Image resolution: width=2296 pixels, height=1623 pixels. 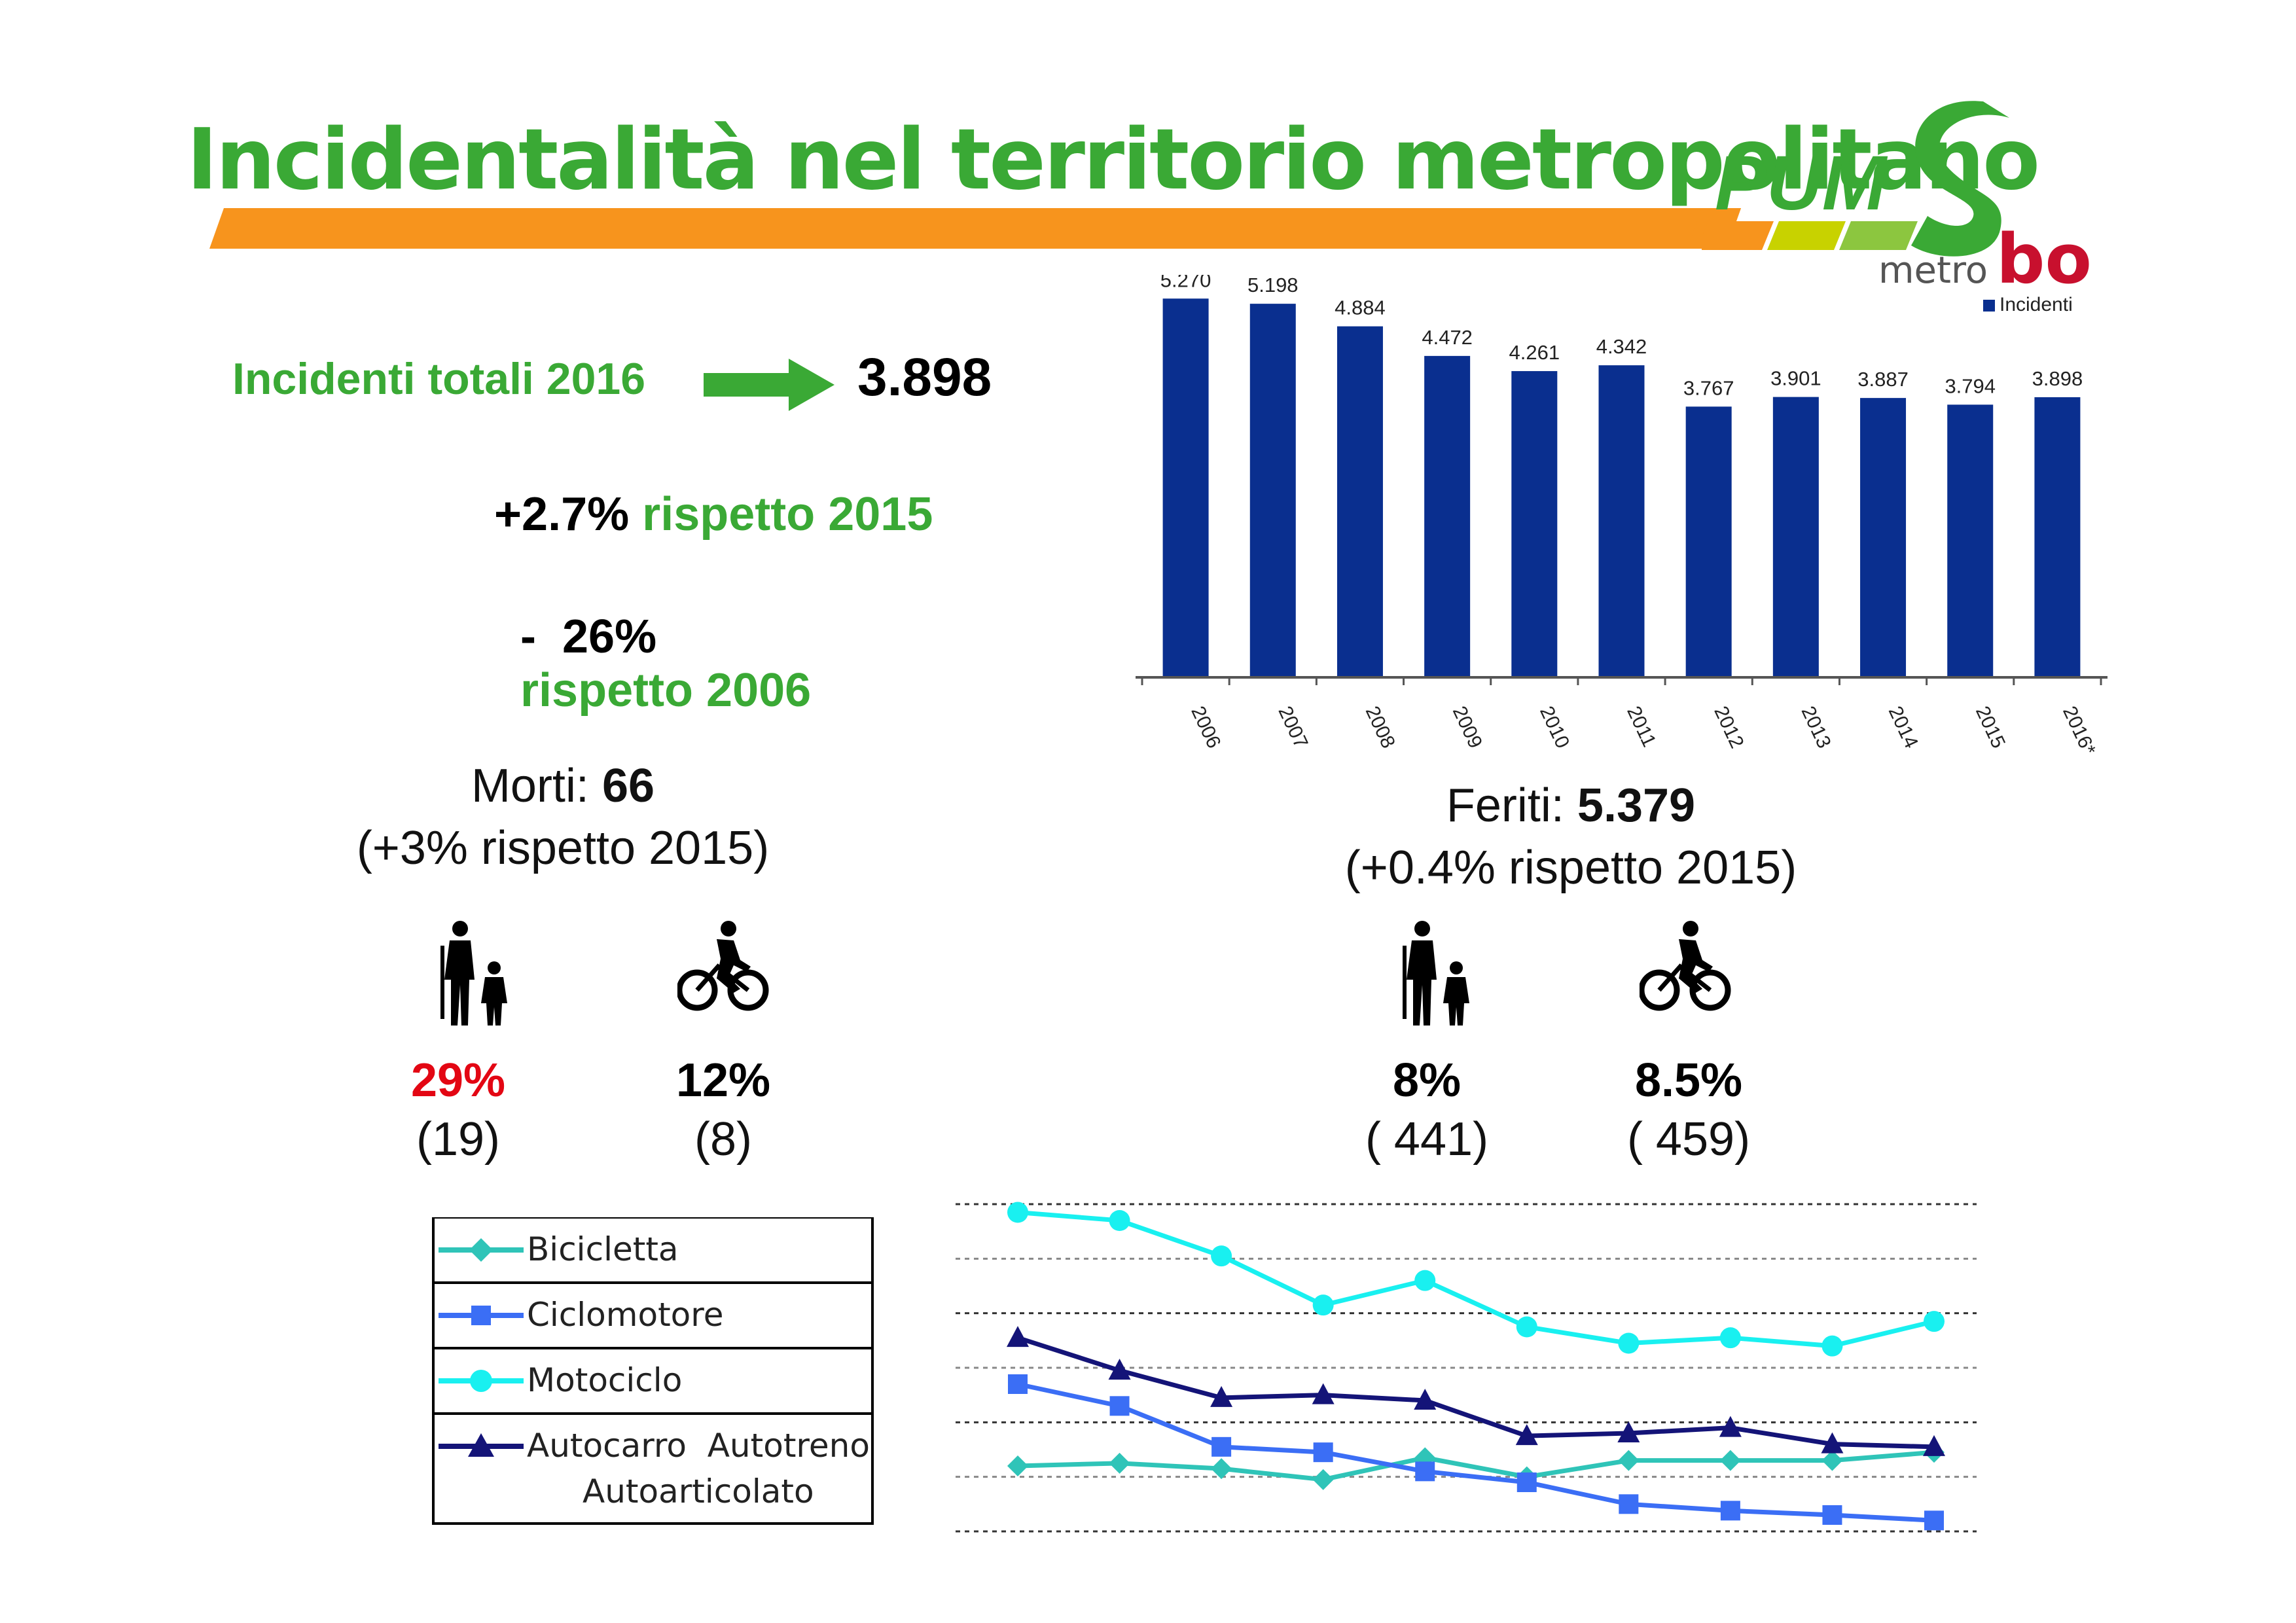 I want to click on svg-text: metro, so click(x=1933, y=269).